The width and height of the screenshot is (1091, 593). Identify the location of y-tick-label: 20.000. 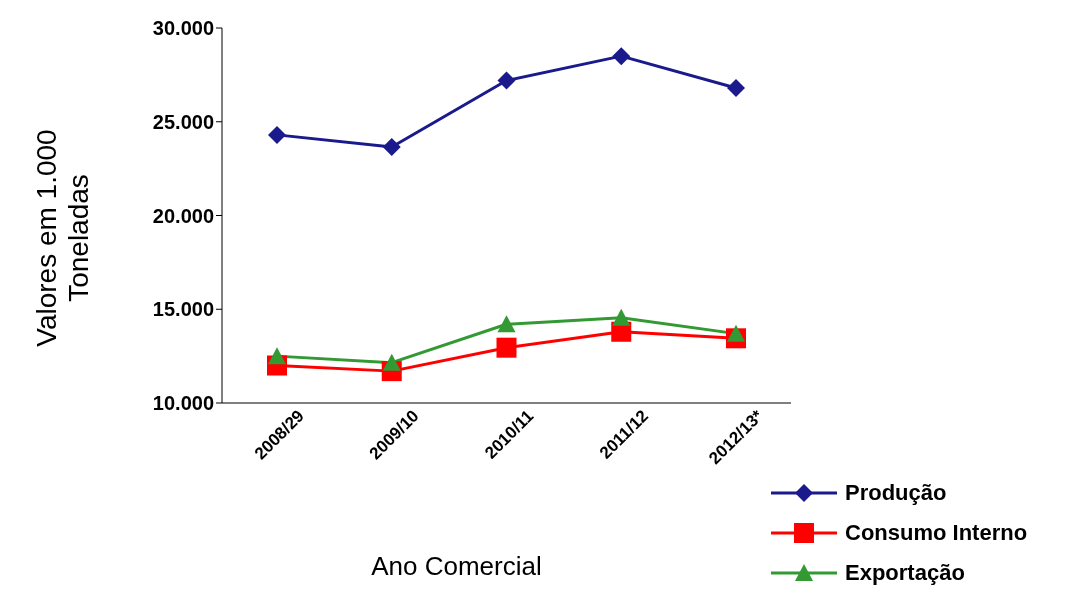
(183, 215).